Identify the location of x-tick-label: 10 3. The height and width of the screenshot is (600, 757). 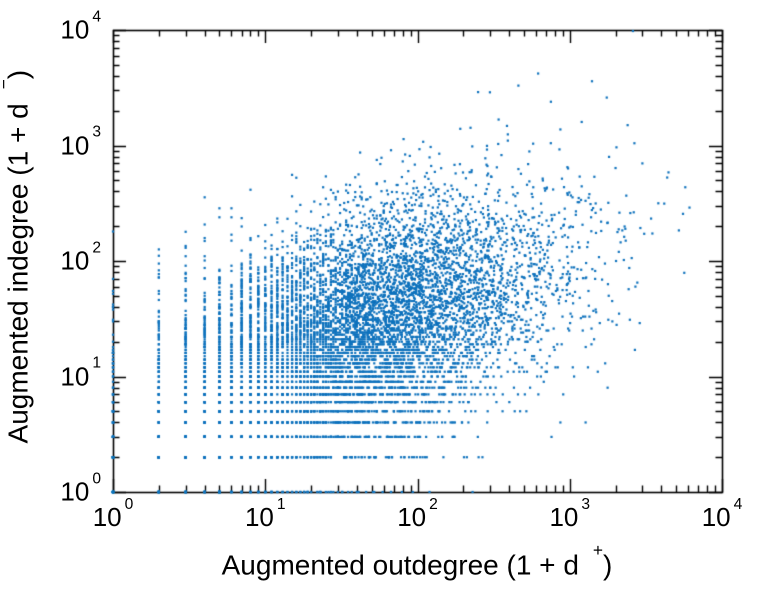
(570, 513).